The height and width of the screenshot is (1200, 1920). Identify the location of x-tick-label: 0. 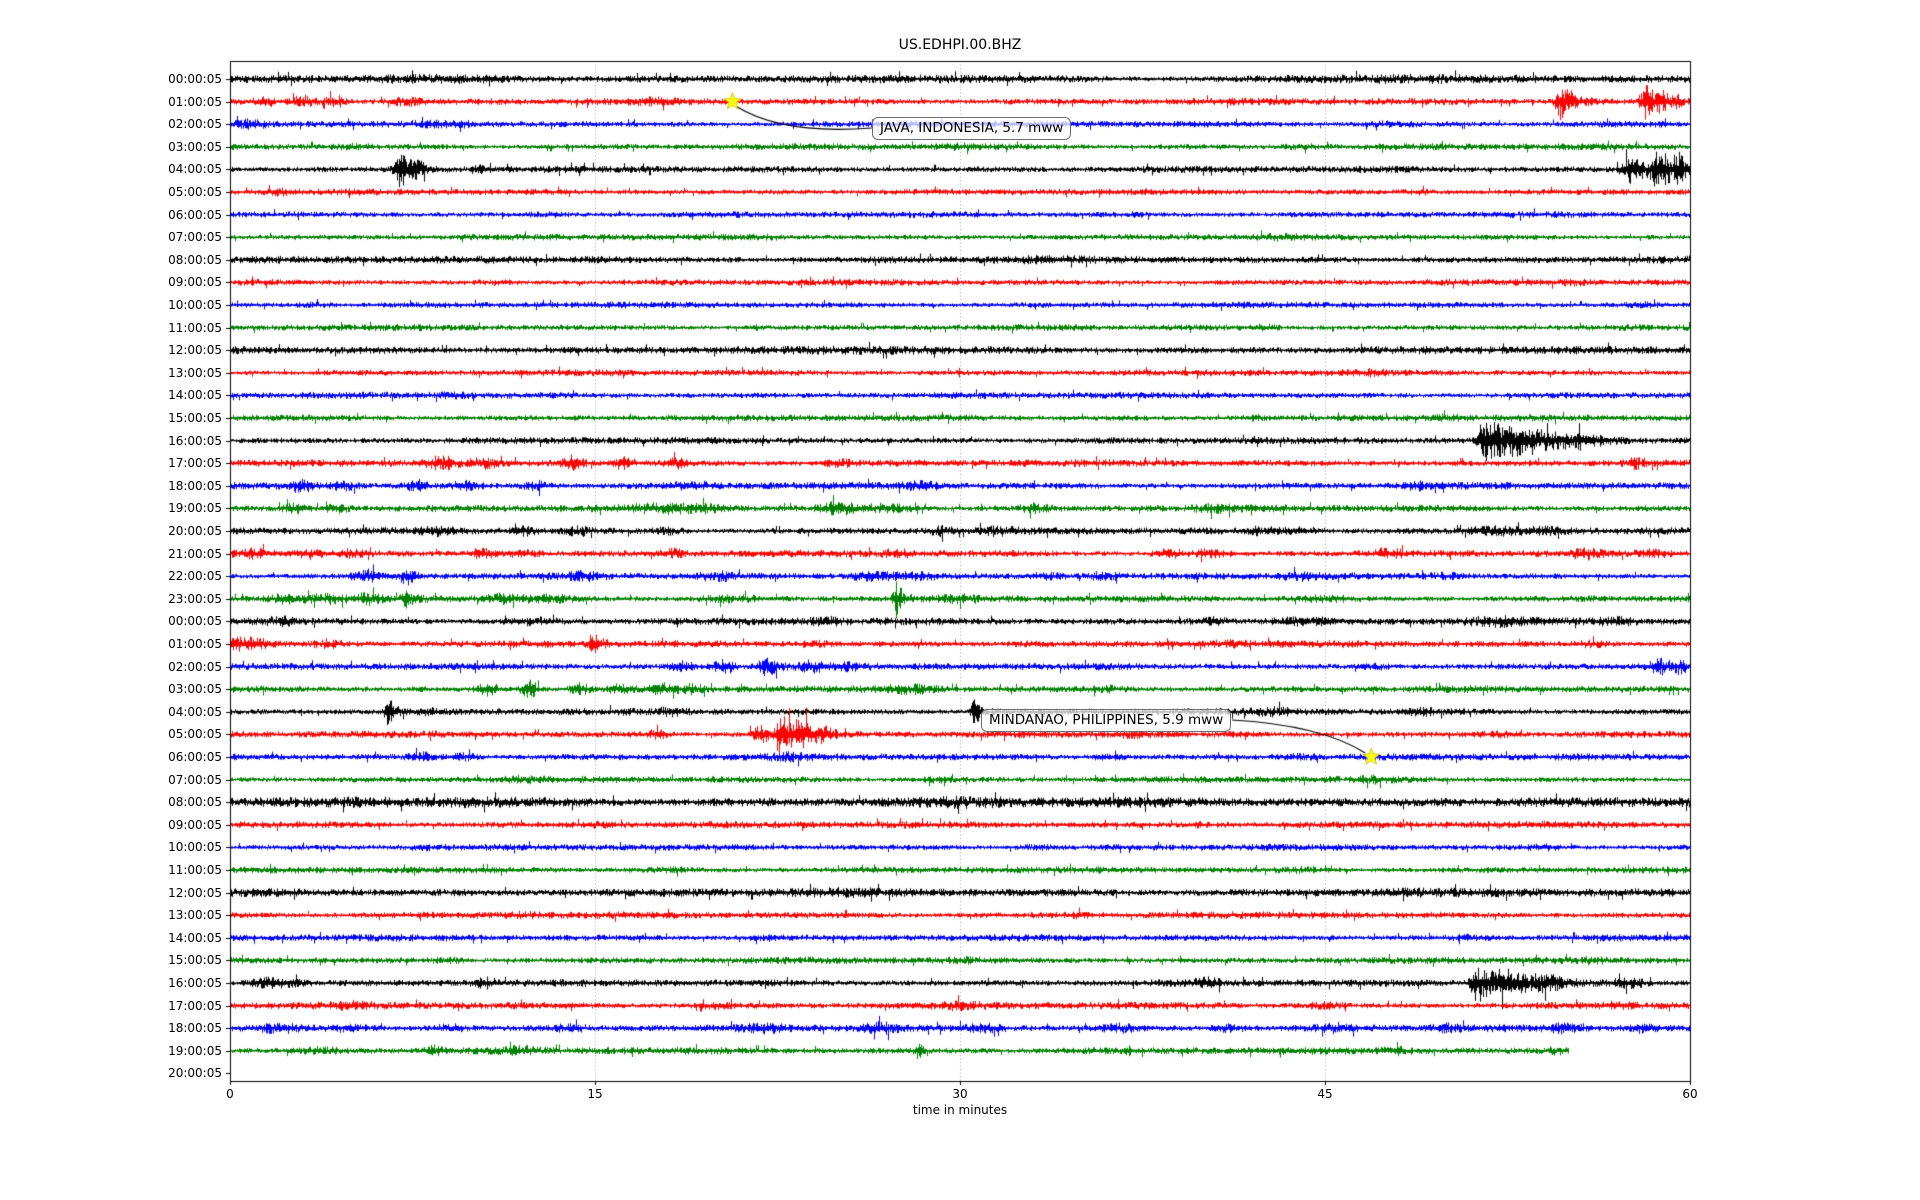
(230, 1094).